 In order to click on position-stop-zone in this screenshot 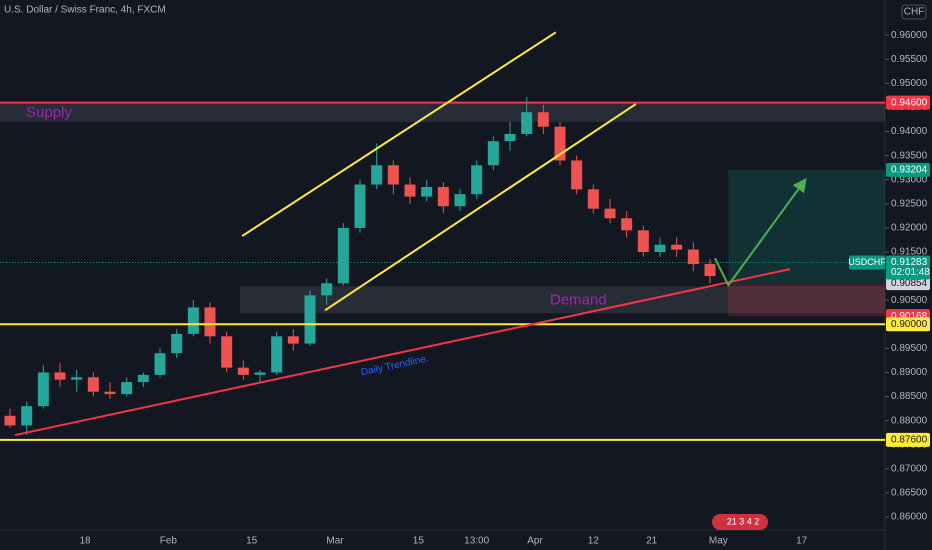, I will do `click(806, 300)`.